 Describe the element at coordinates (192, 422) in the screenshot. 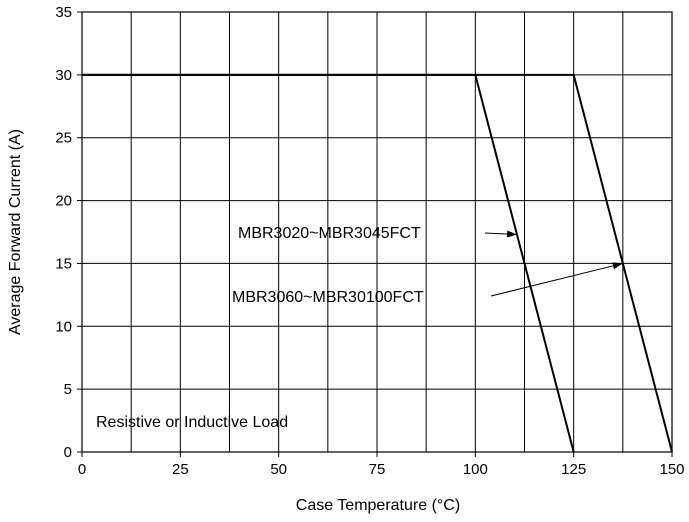

I see `annotation-label-3: Resistive or Inductive Load` at that location.